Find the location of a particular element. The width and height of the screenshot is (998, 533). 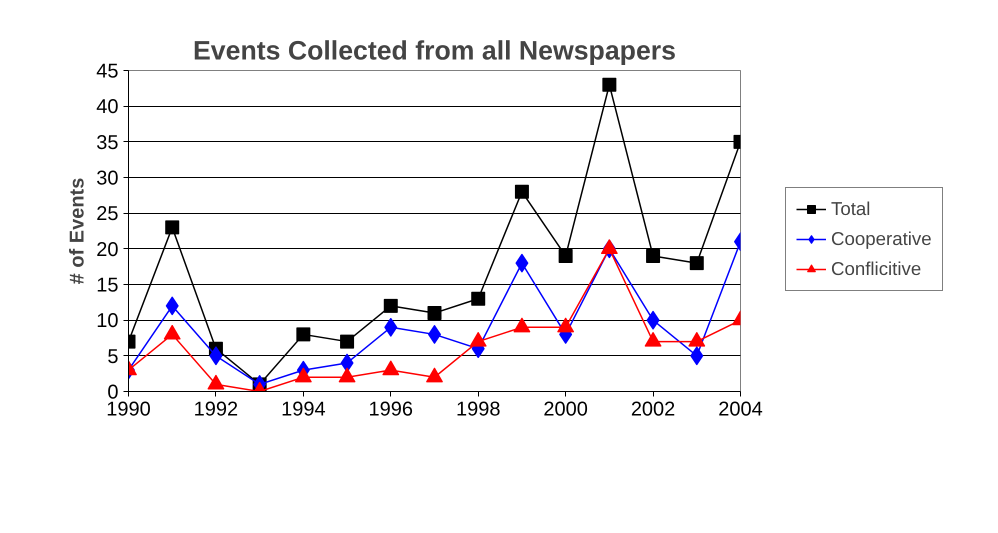

x-tick-label: 1996 is located at coordinates (391, 409).